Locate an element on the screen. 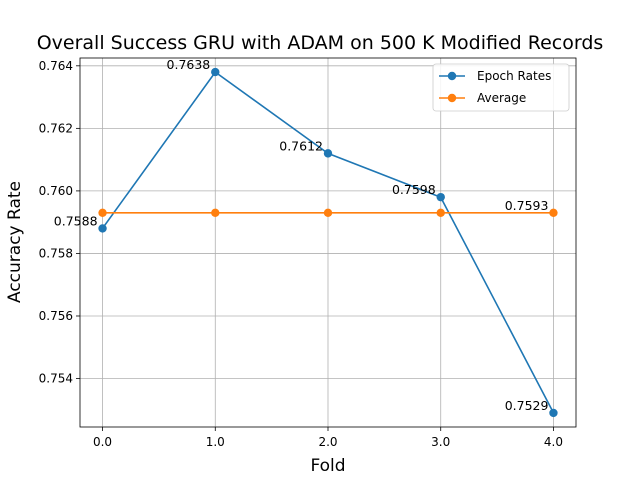 The image size is (640, 480). x-tick-label: 0.0 is located at coordinates (102, 442).